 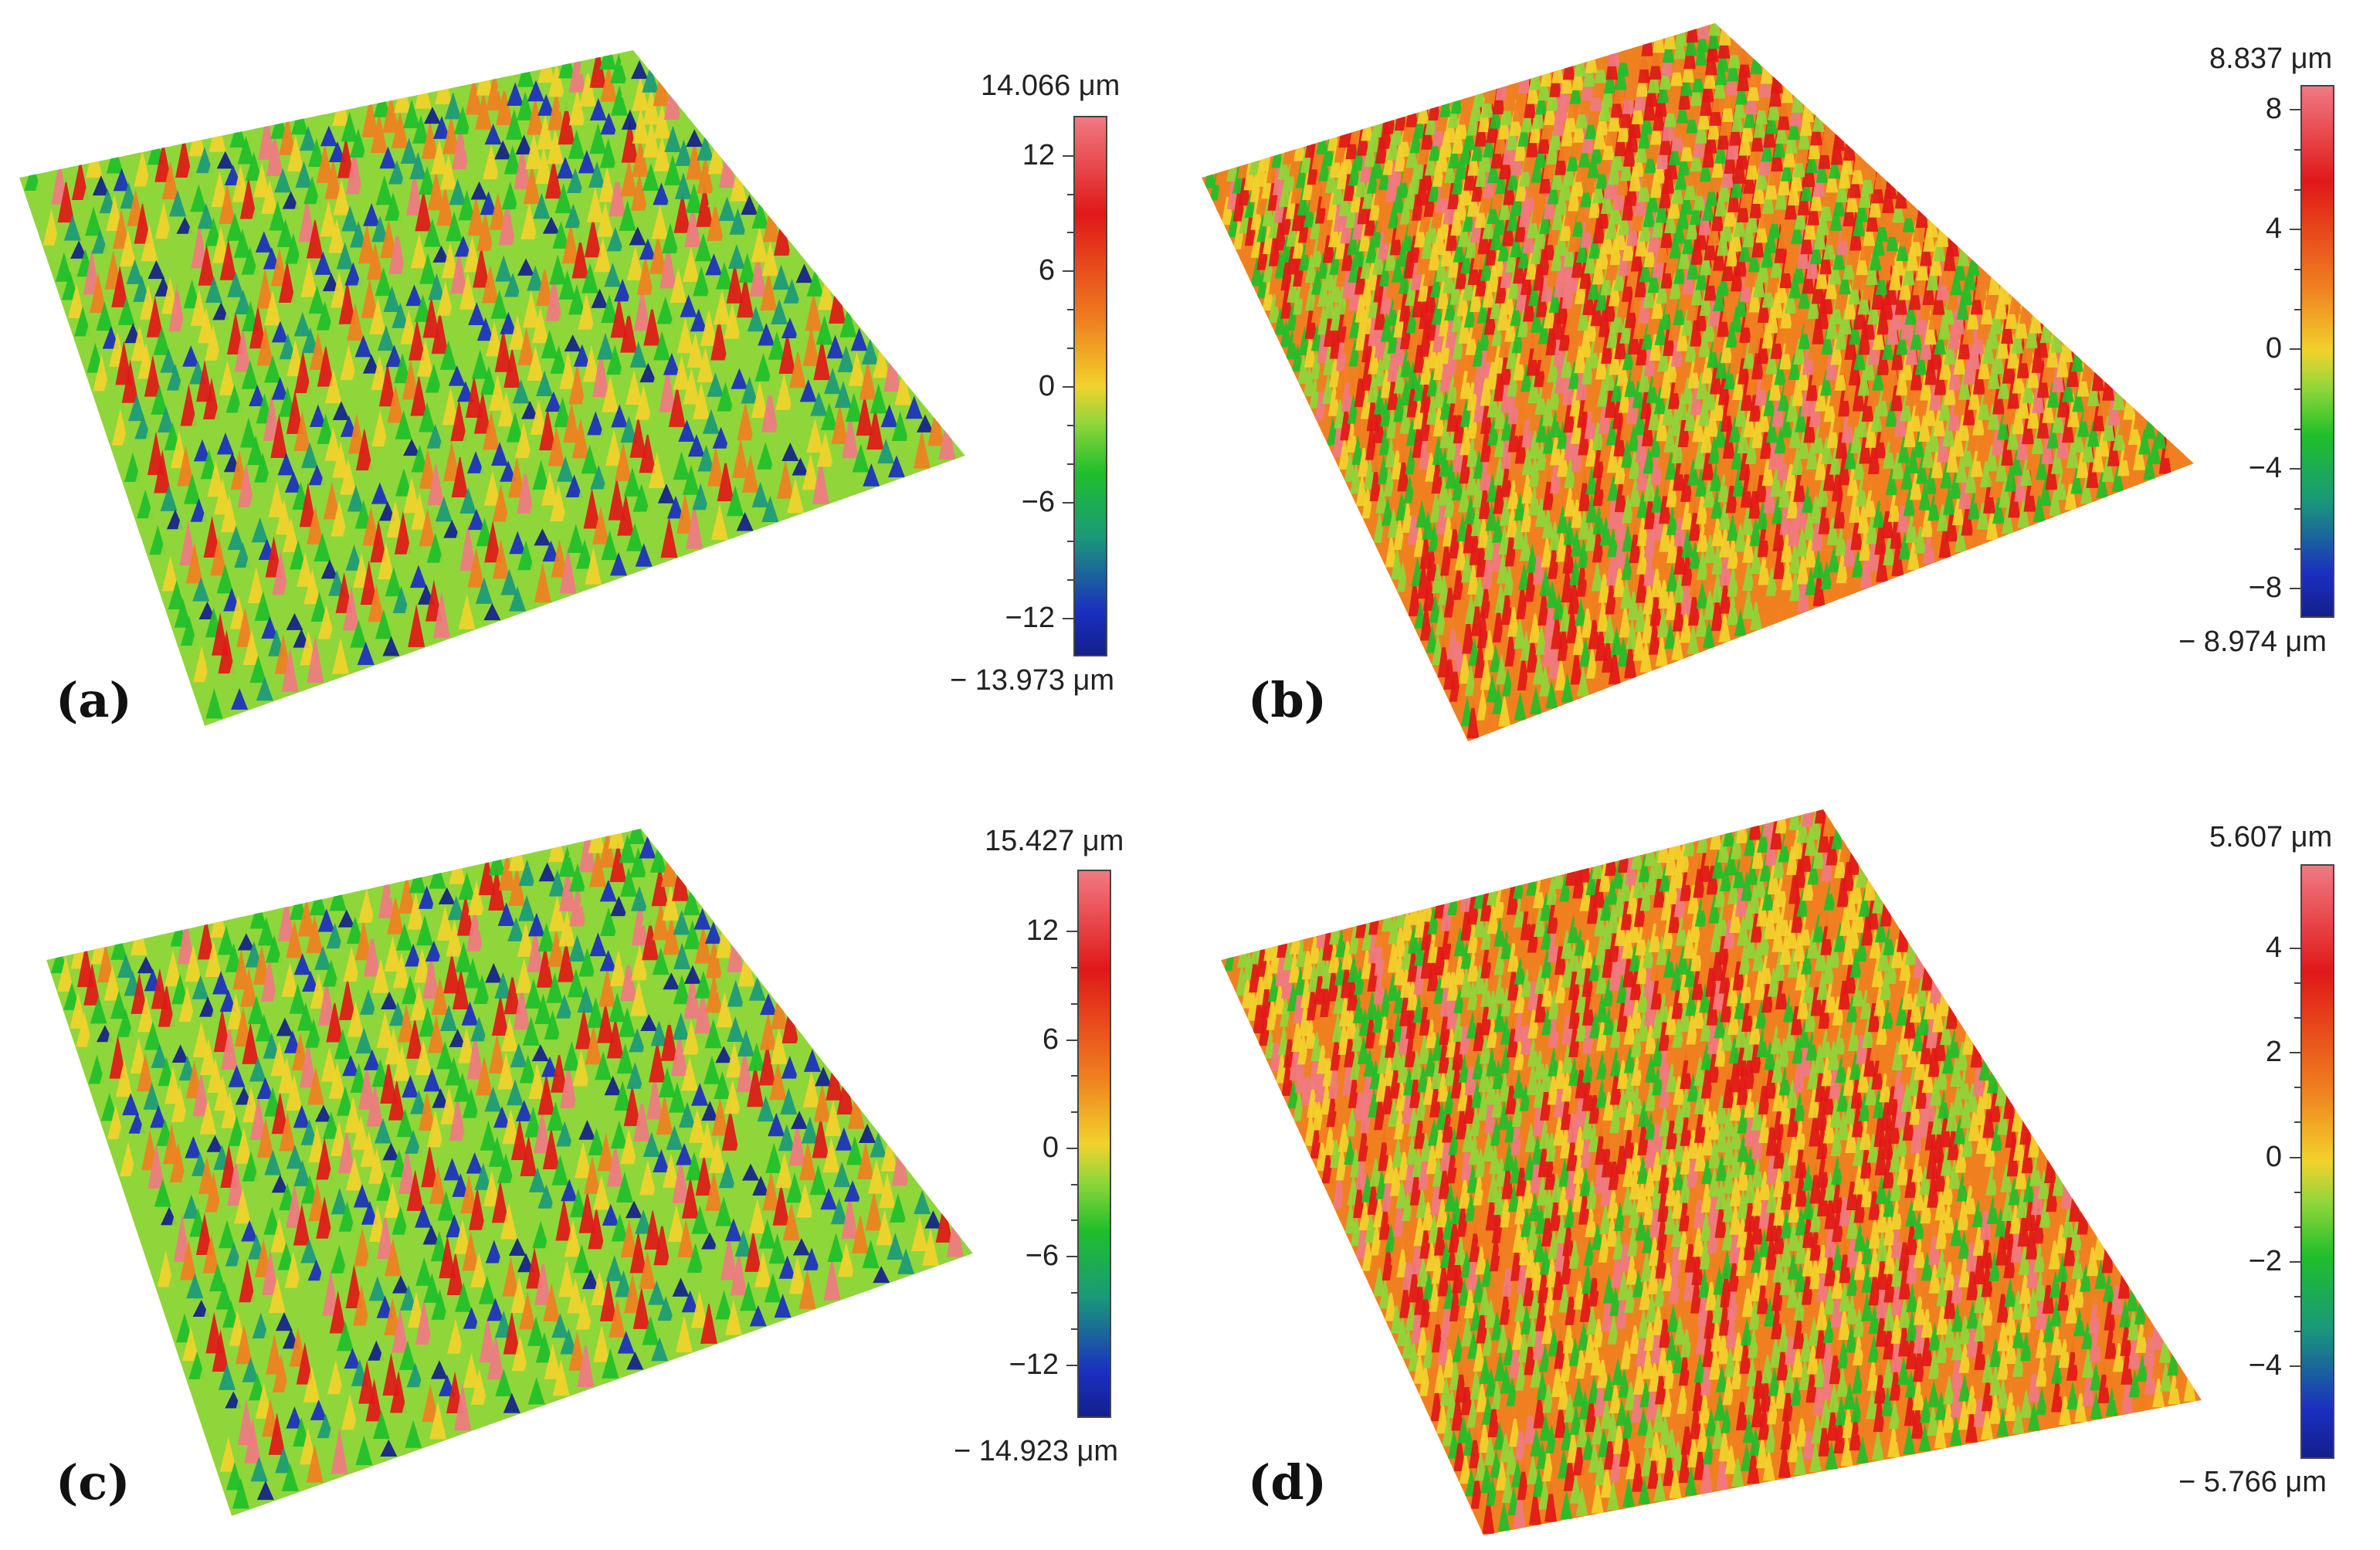 I want to click on panel-label-d: (d), so click(x=1287, y=1482).